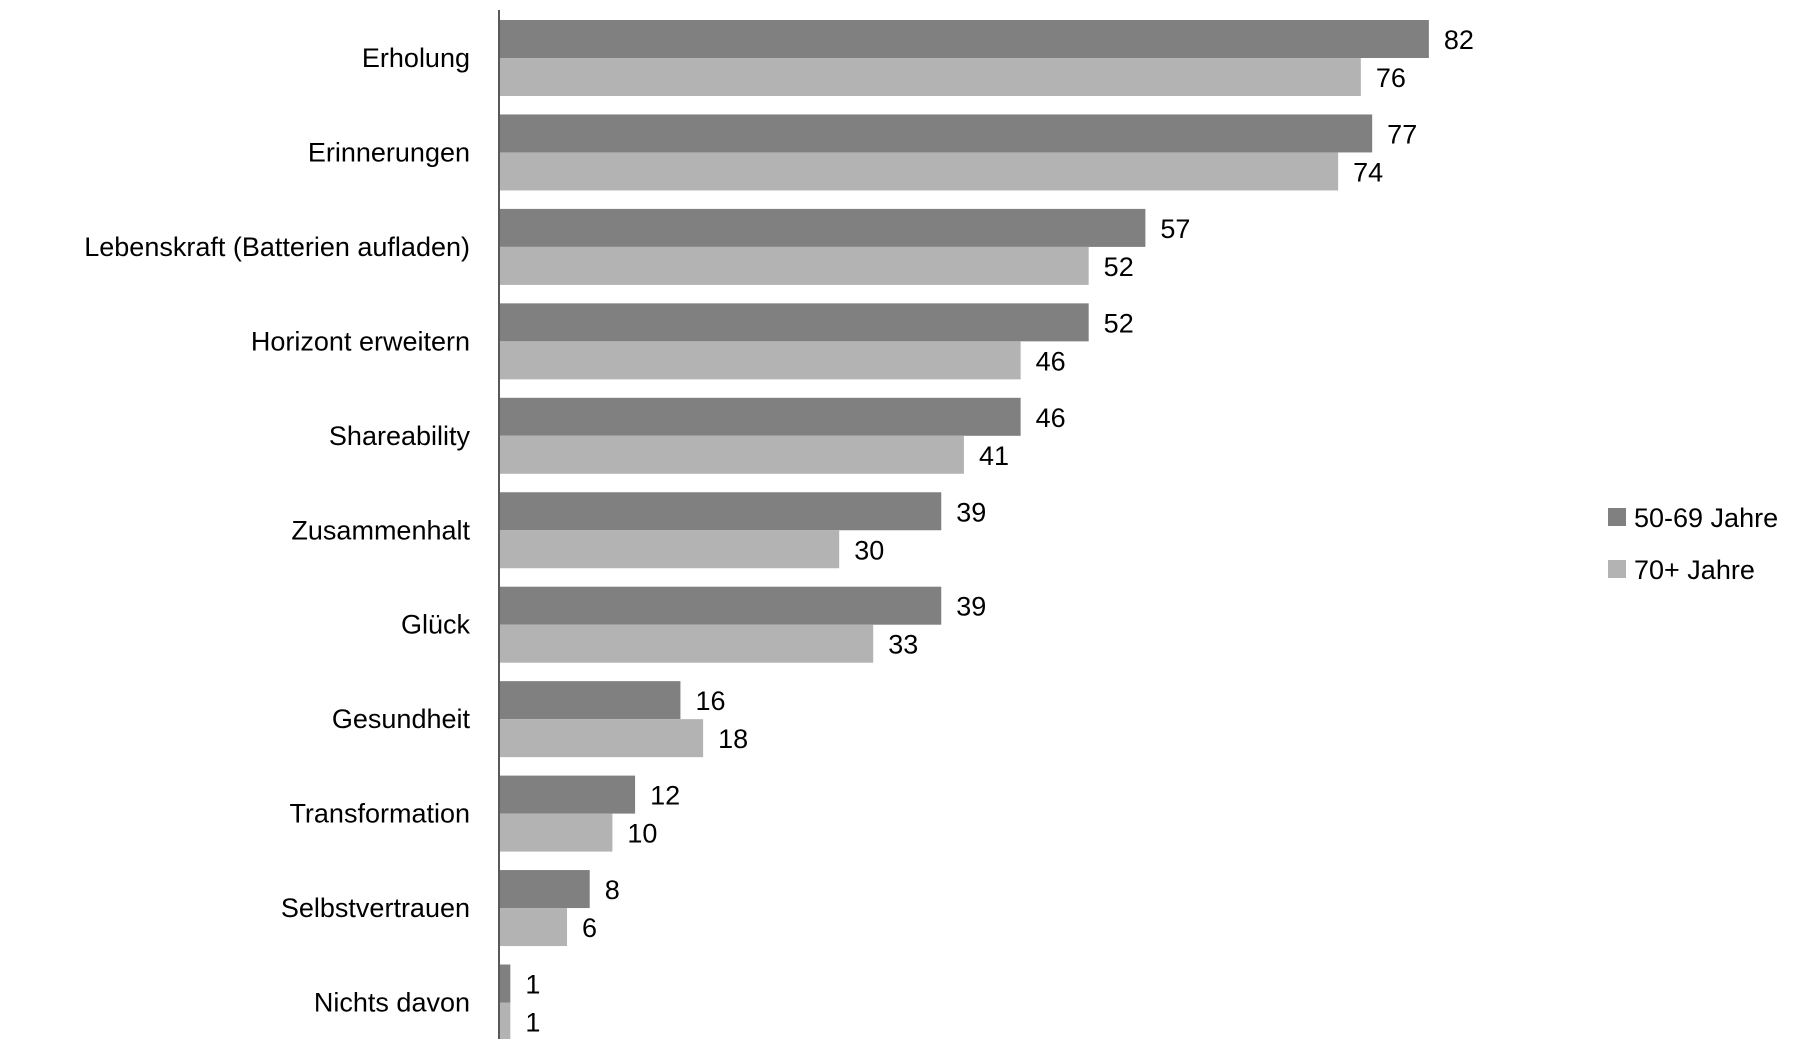 The height and width of the screenshot is (1039, 1810). I want to click on value-label: 6, so click(589, 928).